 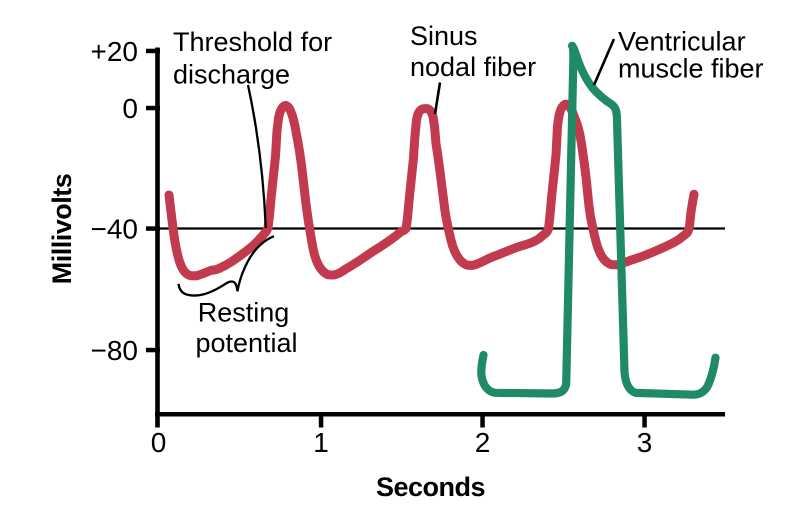 I want to click on svg-text: Seconds, so click(x=430, y=487).